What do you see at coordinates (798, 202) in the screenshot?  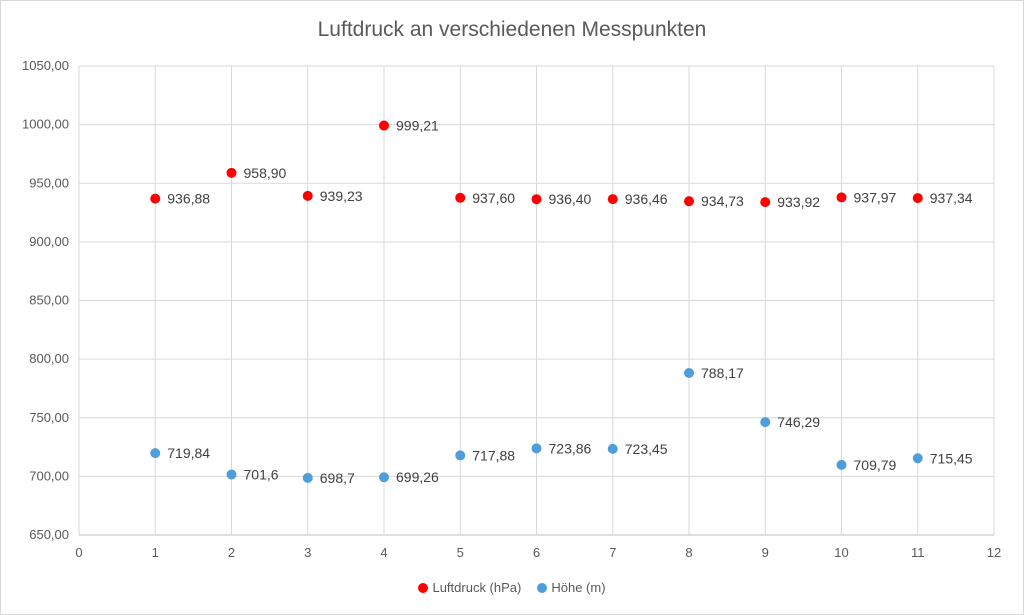 I see `luftdruck-data-label: 933,92` at bounding box center [798, 202].